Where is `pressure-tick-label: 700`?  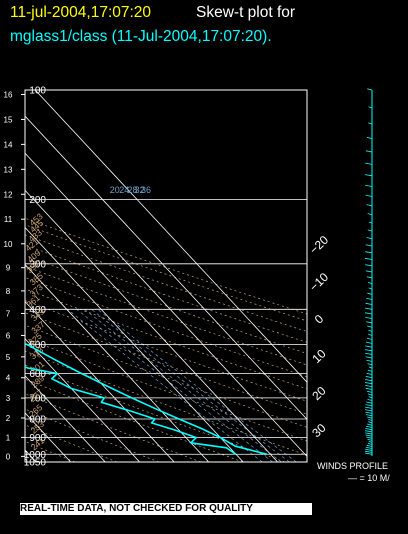 pressure-tick-label: 700 is located at coordinates (37, 398).